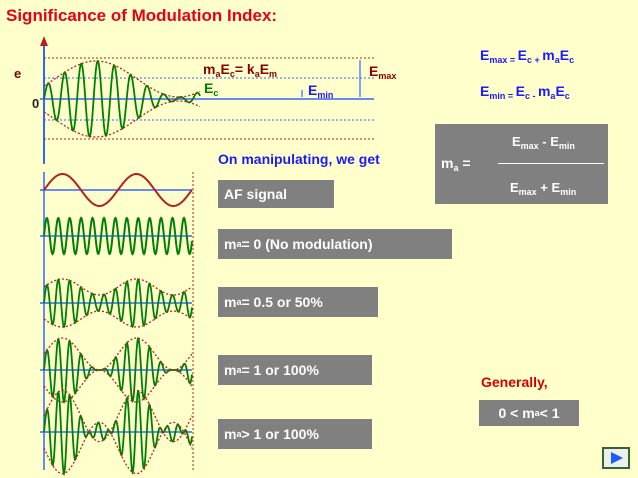 Image resolution: width=638 pixels, height=478 pixels. I want to click on page-title: Significance of Modulation Index:, so click(142, 15).